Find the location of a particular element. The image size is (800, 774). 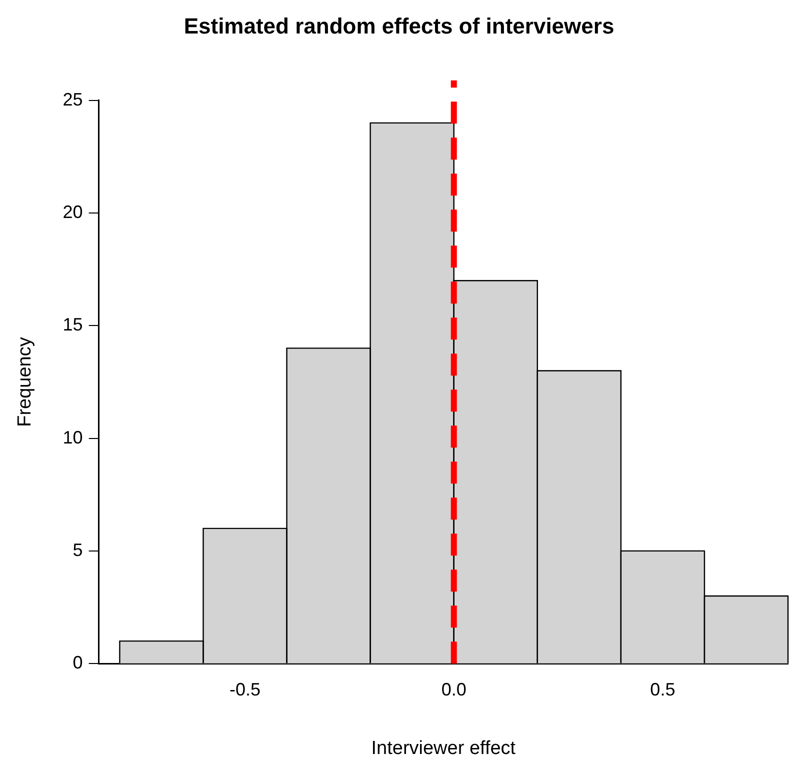

x-tick-label: 0.5 is located at coordinates (663, 689).